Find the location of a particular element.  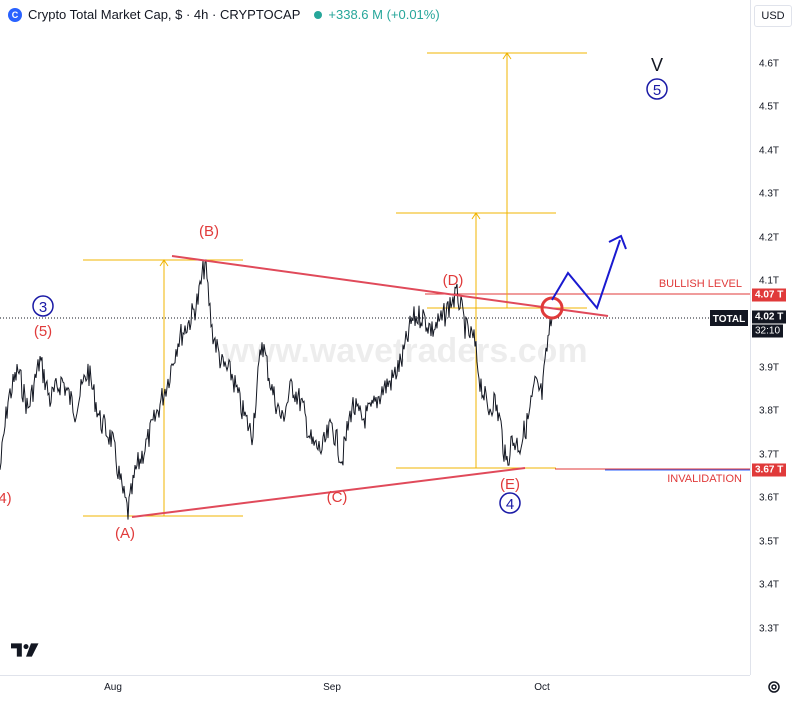

wave-5-circle is located at coordinates (657, 89).